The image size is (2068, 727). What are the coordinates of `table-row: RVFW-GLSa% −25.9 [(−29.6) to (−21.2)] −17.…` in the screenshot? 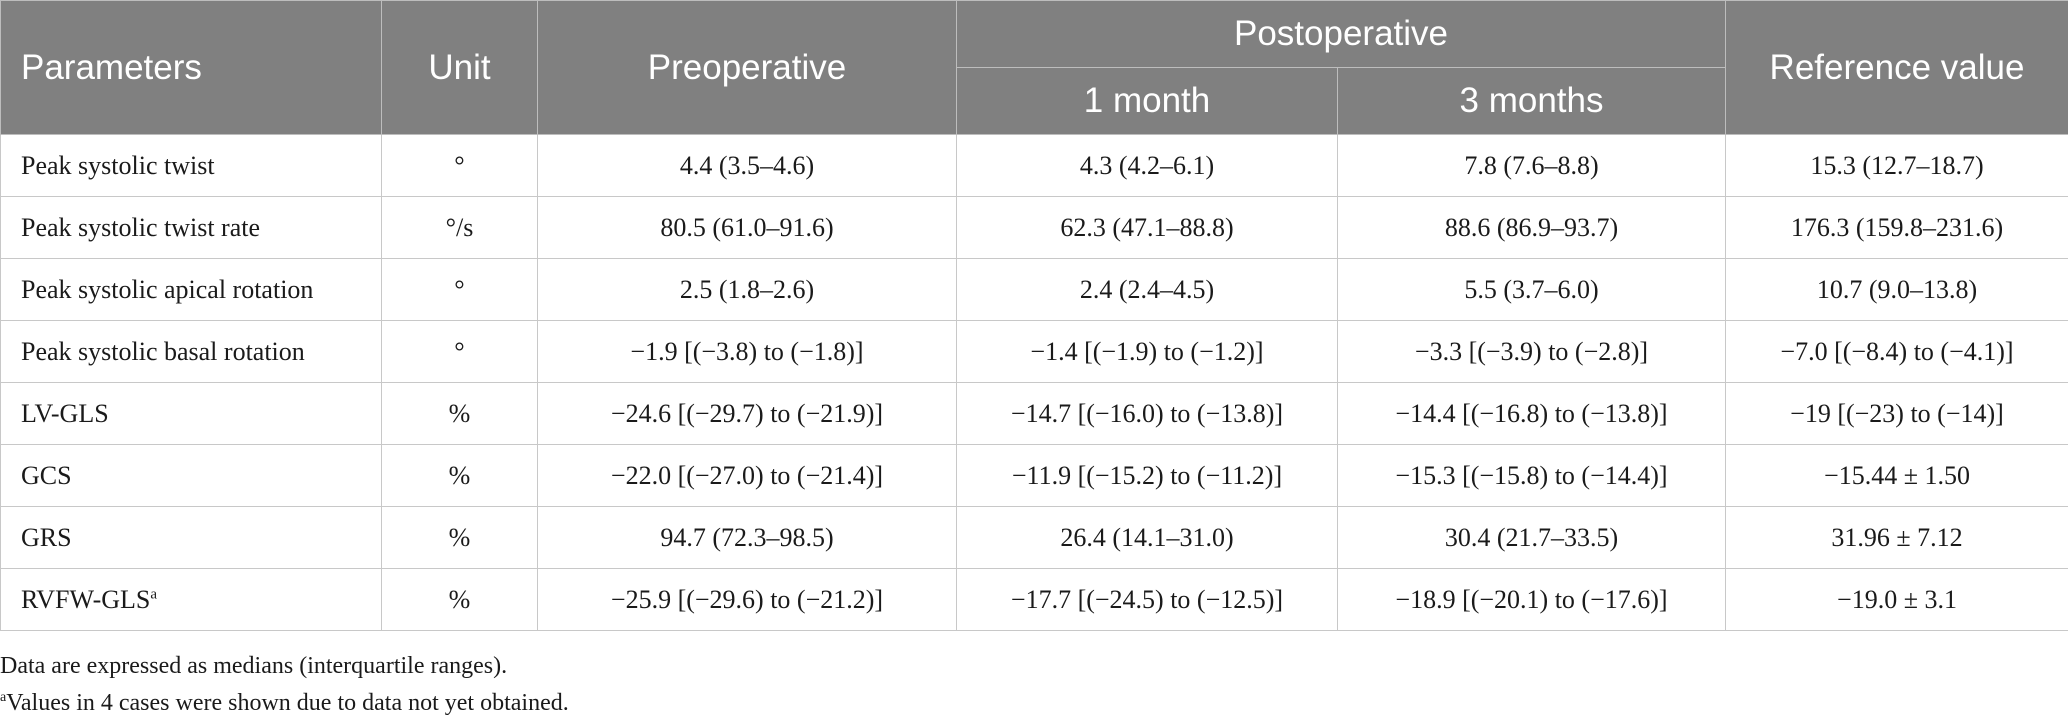 It's located at (1034, 599).